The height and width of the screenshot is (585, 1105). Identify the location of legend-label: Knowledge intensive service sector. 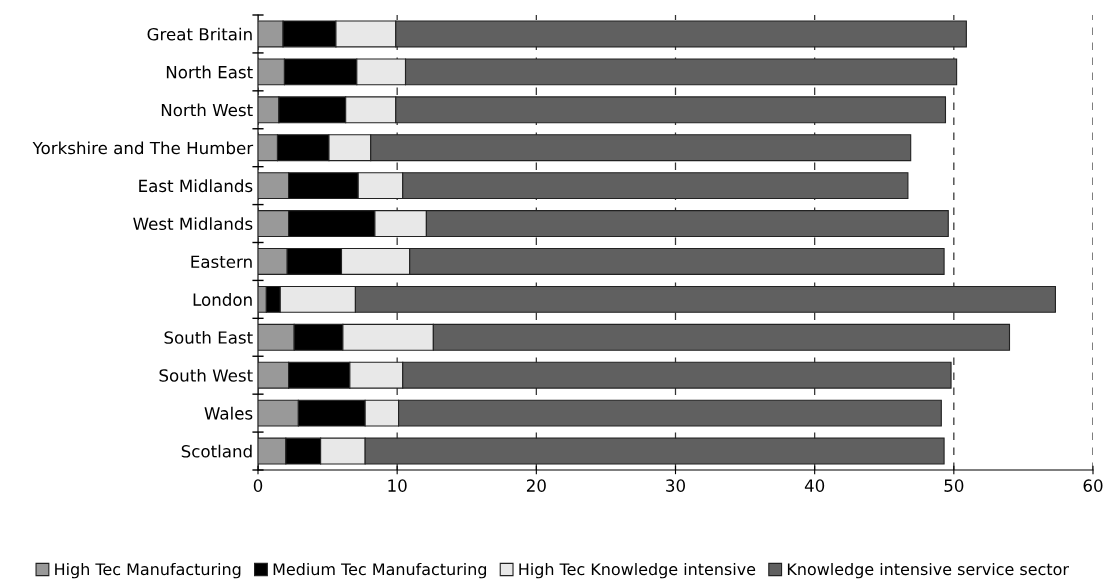
(928, 570).